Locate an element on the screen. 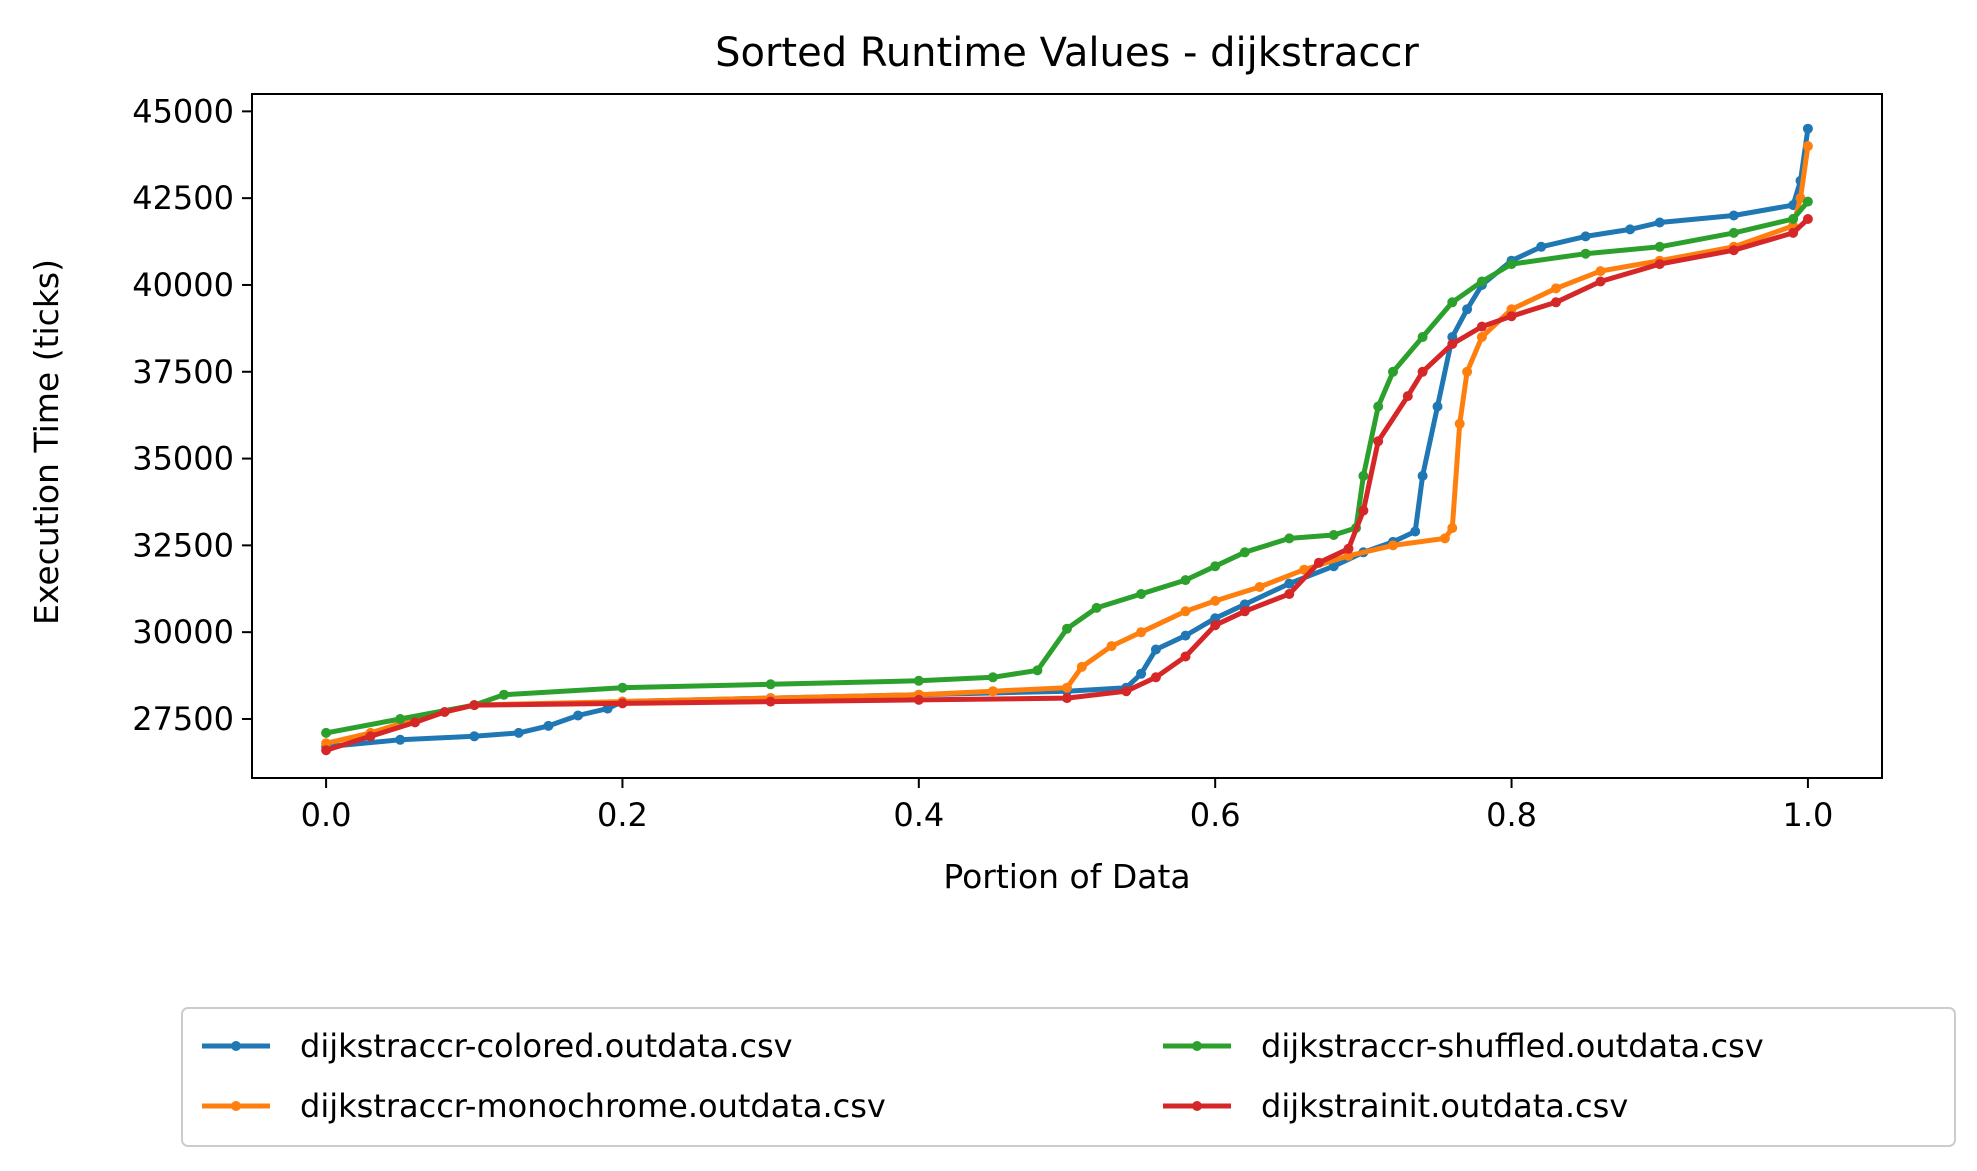 This screenshot has height=1171, width=1977. chart-title: Sorted Runtime Values - dijkstraccr is located at coordinates (1067, 53).